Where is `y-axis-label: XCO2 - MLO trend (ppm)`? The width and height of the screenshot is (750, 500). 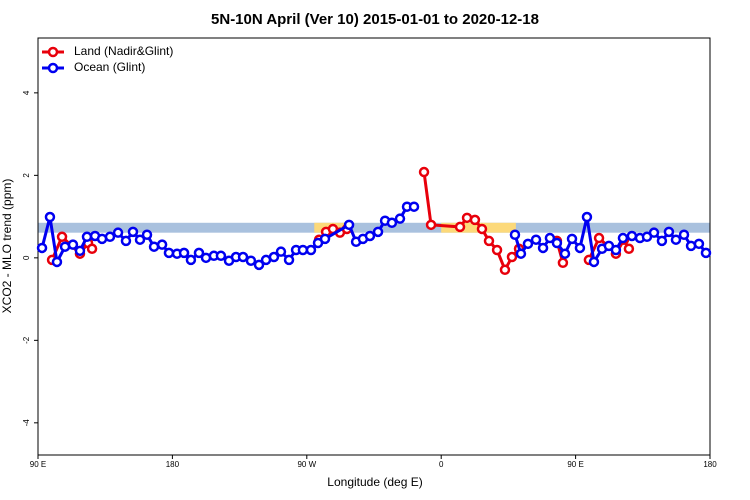 y-axis-label: XCO2 - MLO trend (ppm) is located at coordinates (7, 246).